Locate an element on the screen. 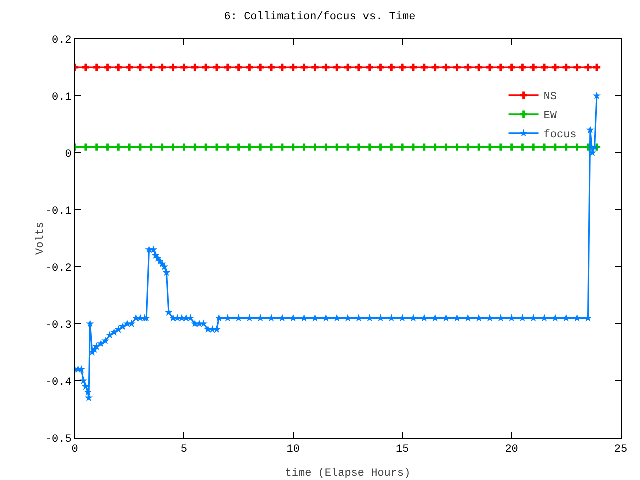 This screenshot has width=640, height=480. y-tick-label: -0.2 is located at coordinates (58, 268).